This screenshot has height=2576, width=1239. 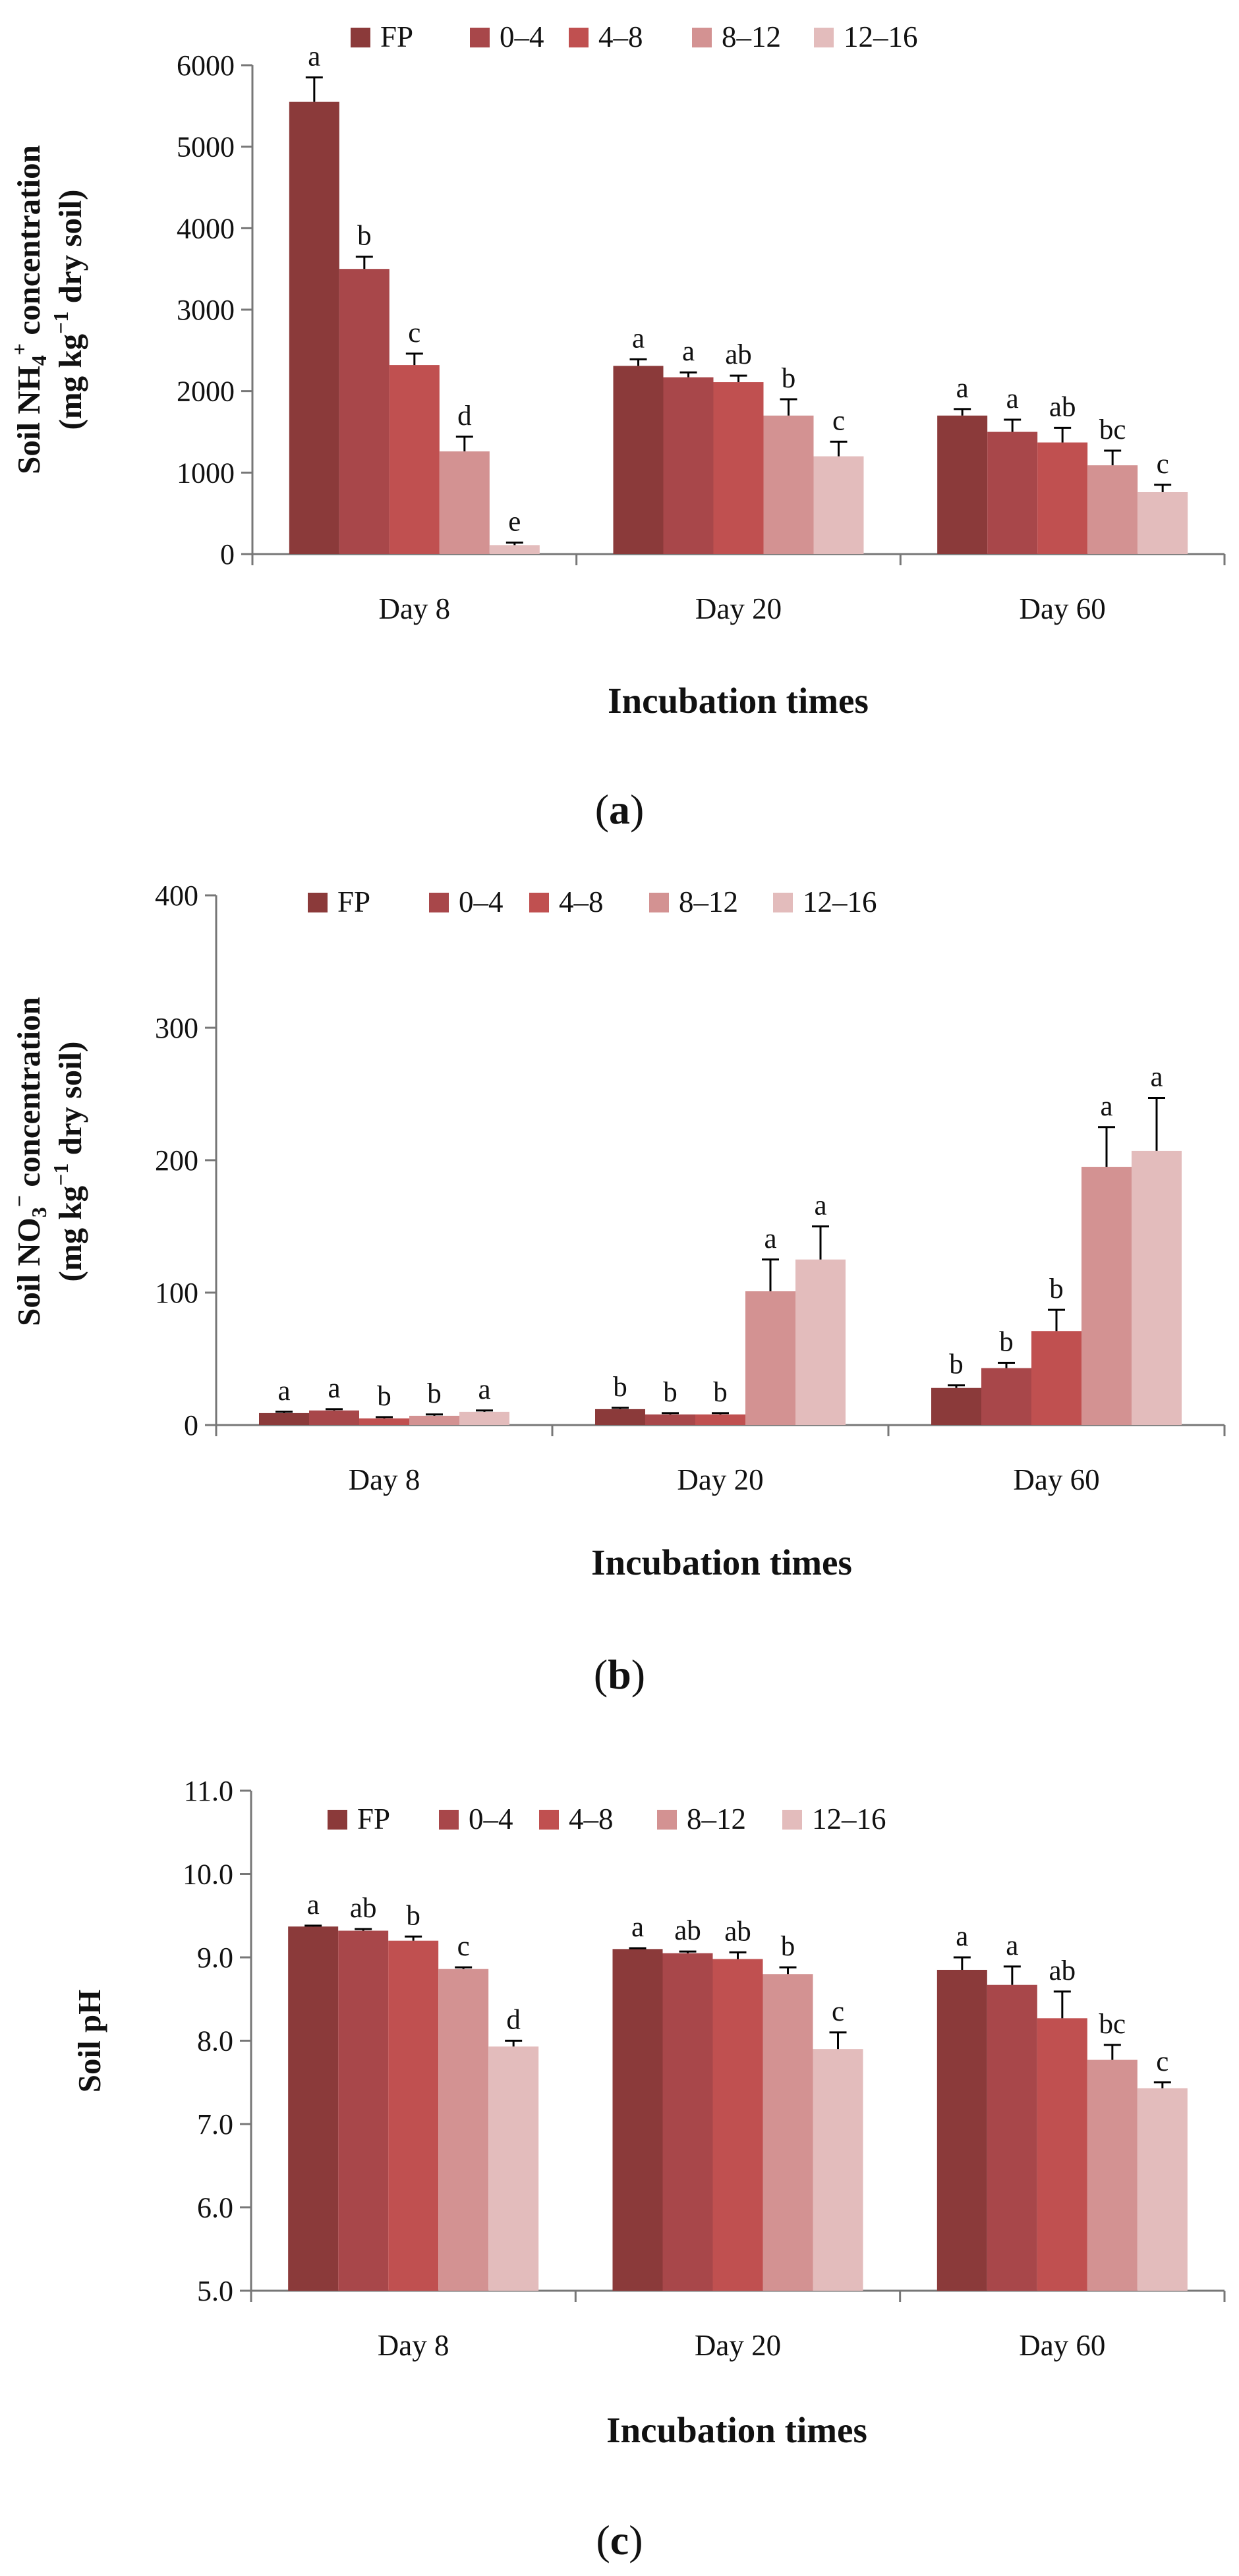 I want to click on y-axis-title-line1: Soil NH4+ concentration, so click(x=29, y=309).